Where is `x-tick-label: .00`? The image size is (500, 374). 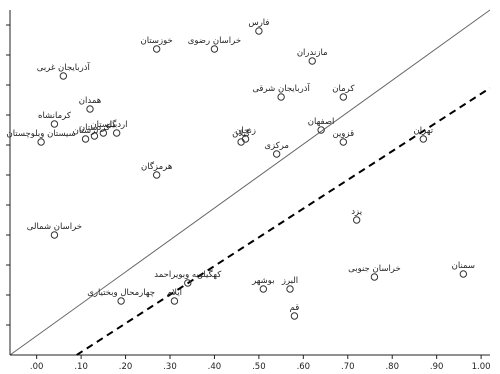 x-tick-label: .00 is located at coordinates (37, 367).